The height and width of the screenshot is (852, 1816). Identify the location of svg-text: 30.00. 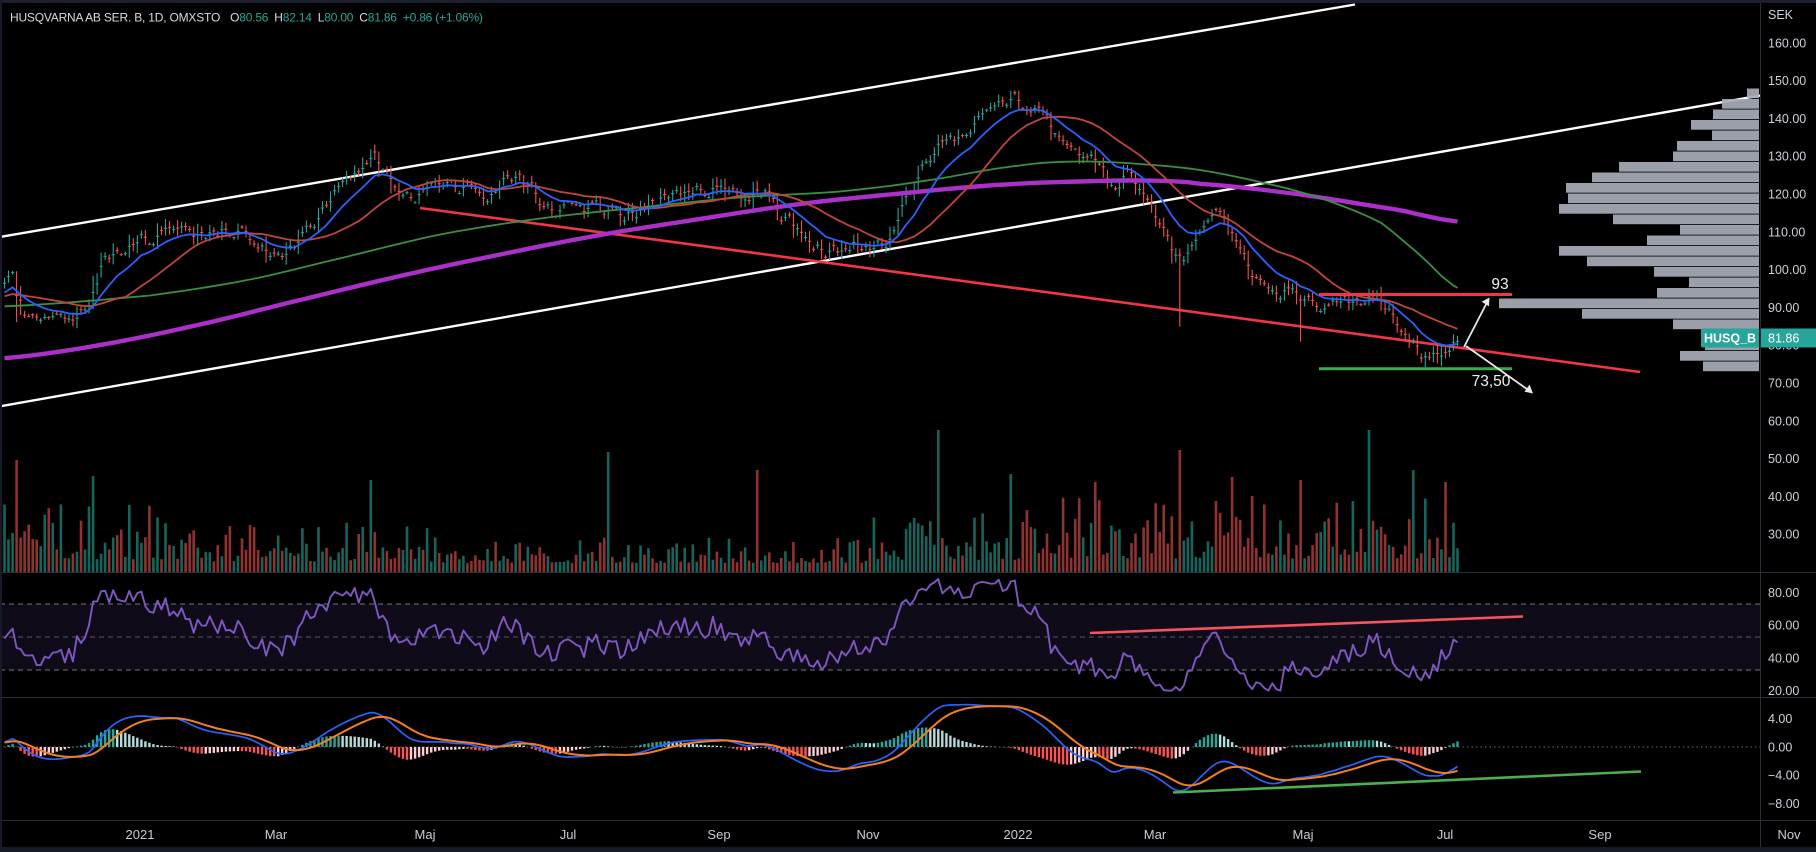
(1783, 535).